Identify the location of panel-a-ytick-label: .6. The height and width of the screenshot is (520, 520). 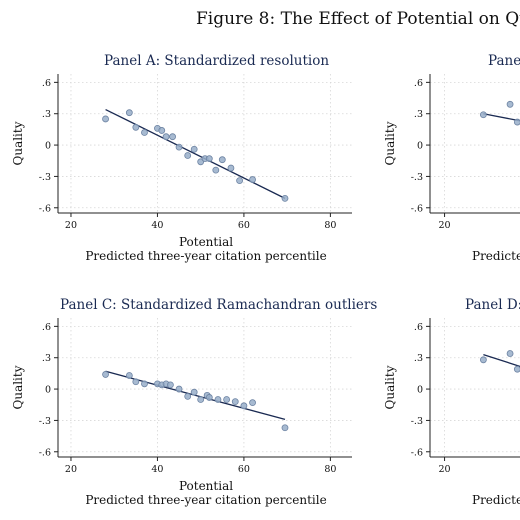
(46, 83).